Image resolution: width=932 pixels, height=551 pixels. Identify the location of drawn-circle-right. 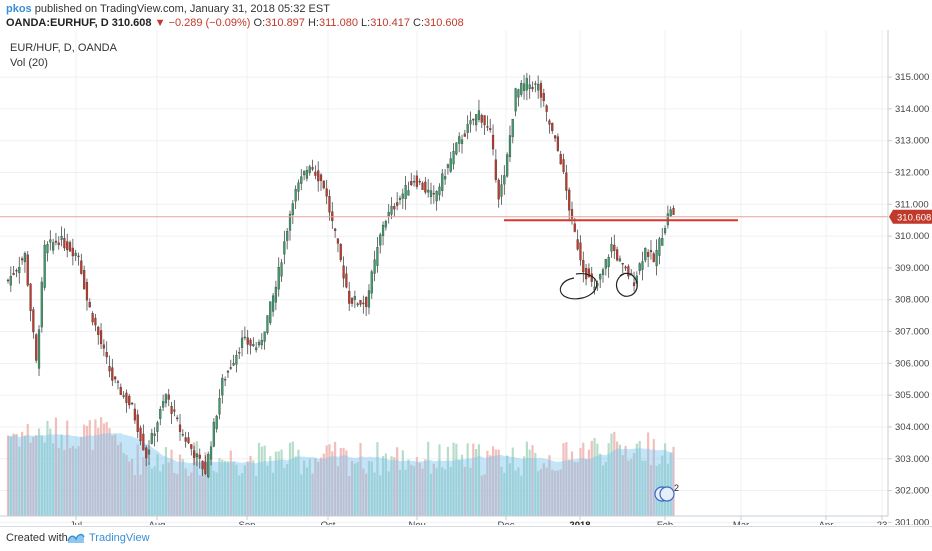
(626, 284).